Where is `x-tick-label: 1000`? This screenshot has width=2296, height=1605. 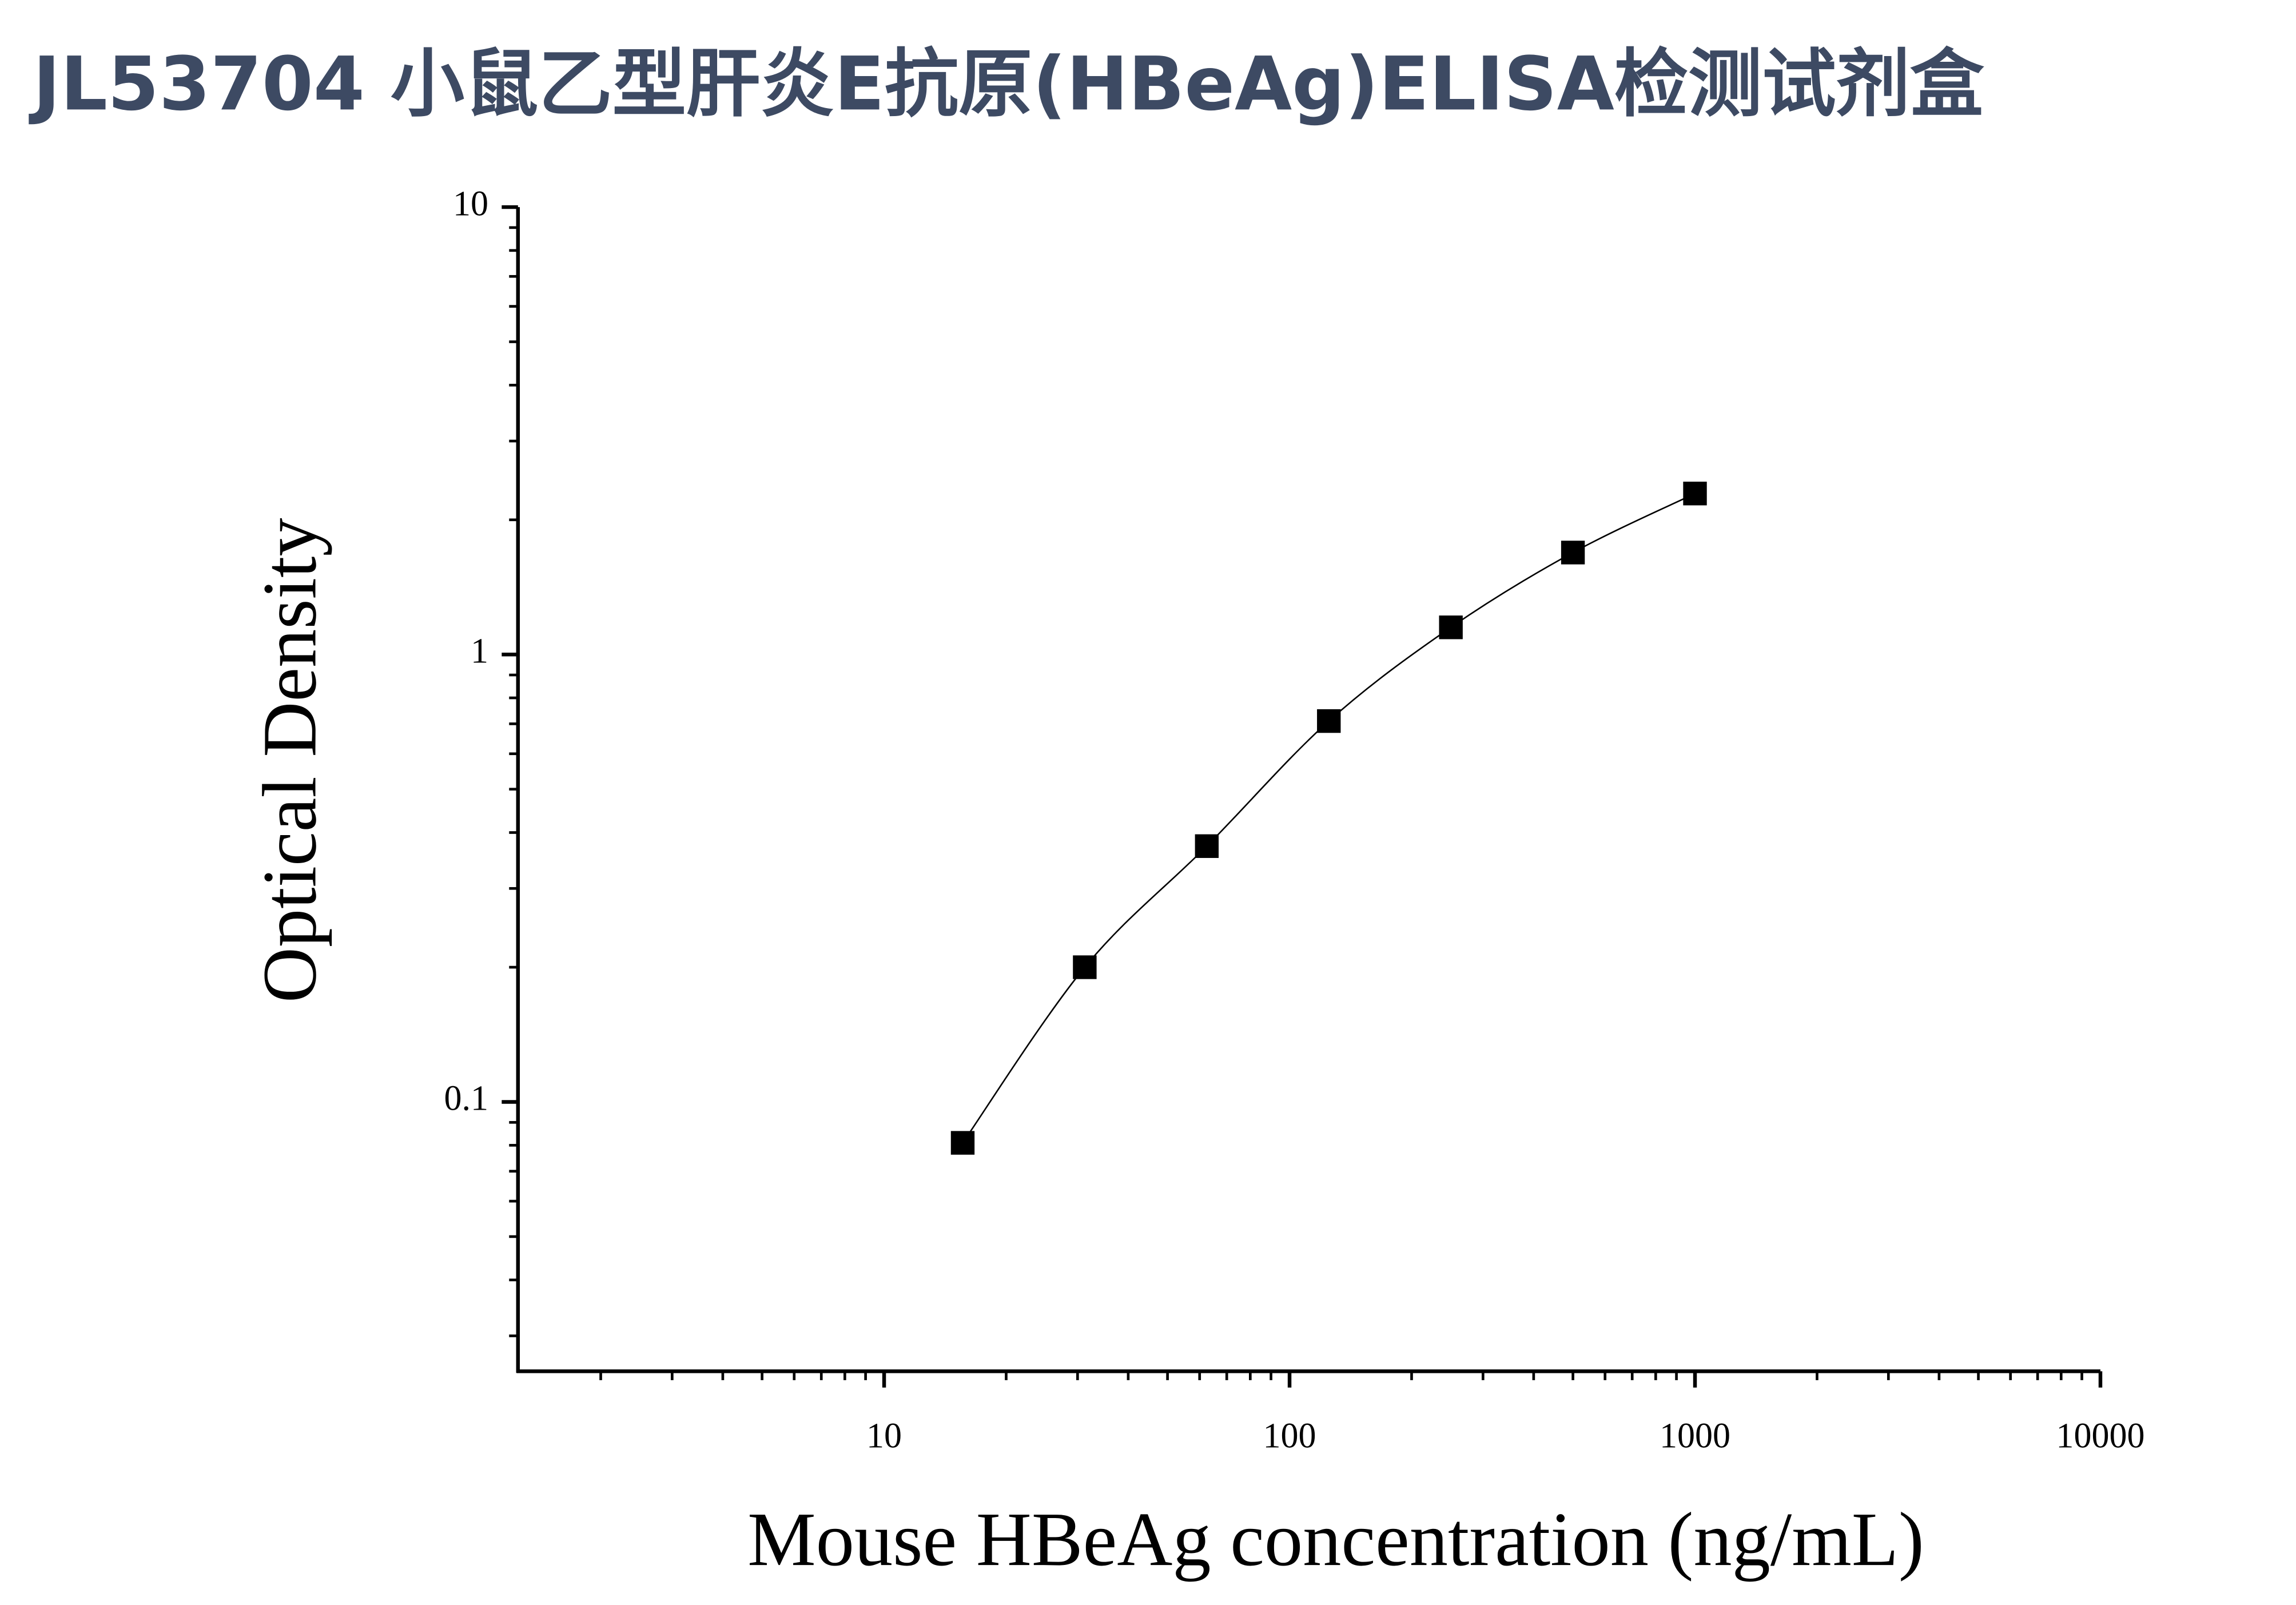
x-tick-label: 1000 is located at coordinates (1695, 1436).